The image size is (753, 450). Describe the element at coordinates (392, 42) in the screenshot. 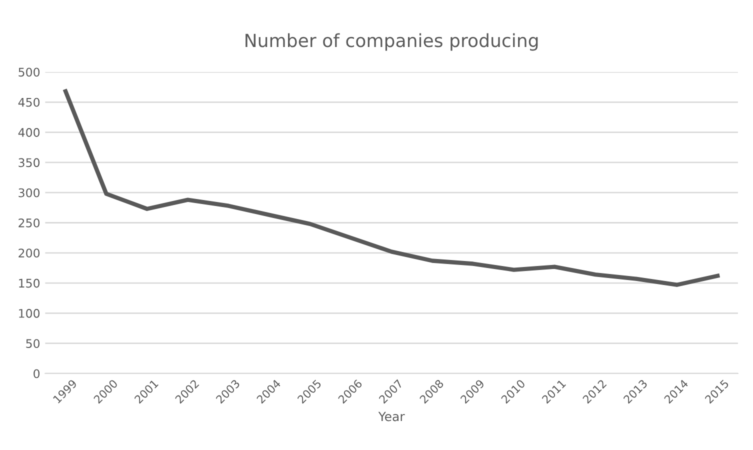

I see `chart-title: Number of companies producing` at that location.